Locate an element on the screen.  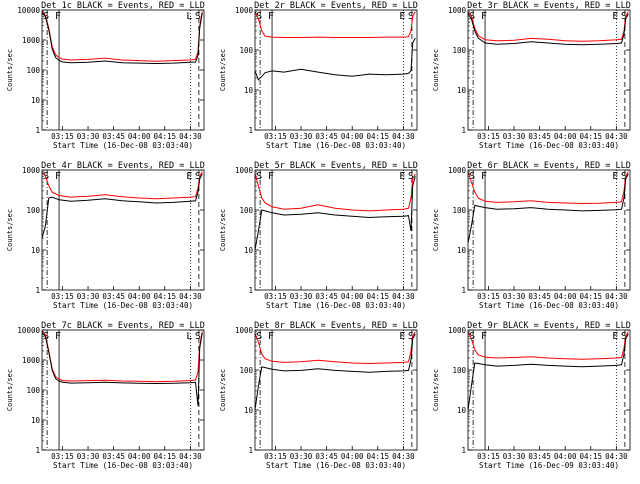
chart-title: Det 1c BLACK = Events, RED = LLD is located at coordinates (123, 6).